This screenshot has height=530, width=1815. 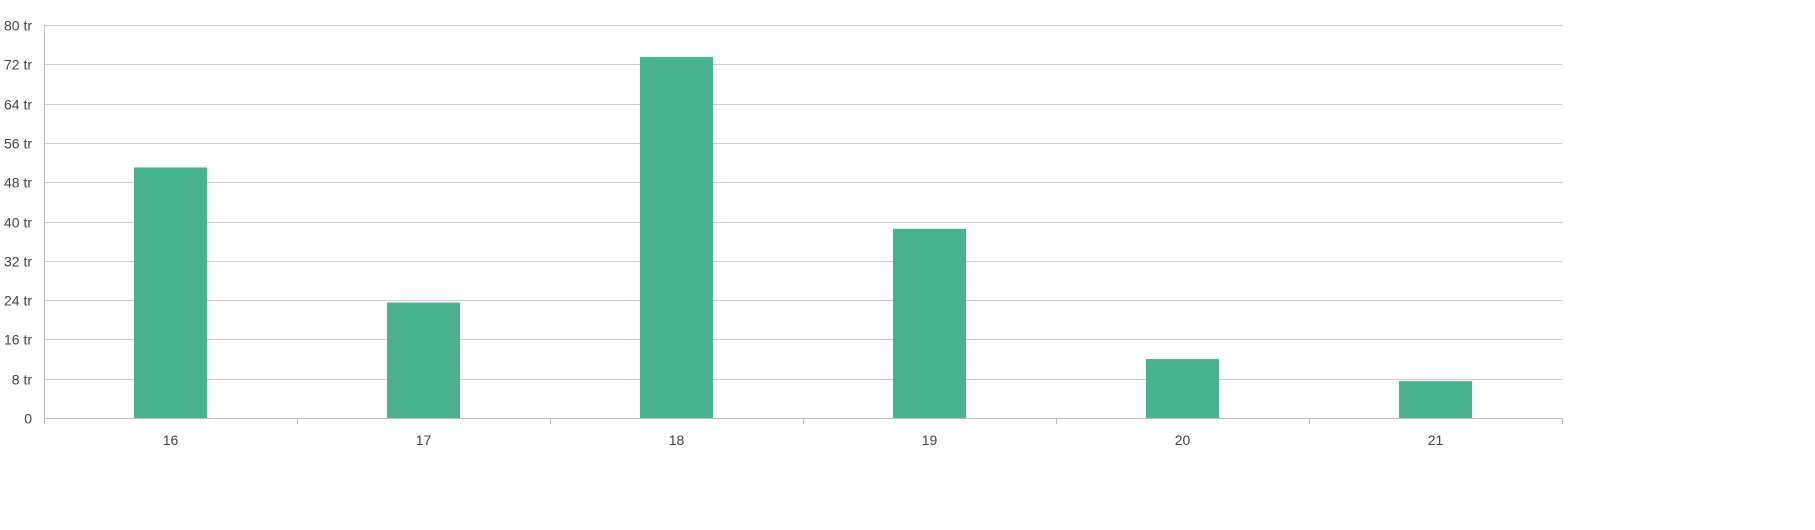 I want to click on x-tick-label: 19, so click(x=930, y=440).